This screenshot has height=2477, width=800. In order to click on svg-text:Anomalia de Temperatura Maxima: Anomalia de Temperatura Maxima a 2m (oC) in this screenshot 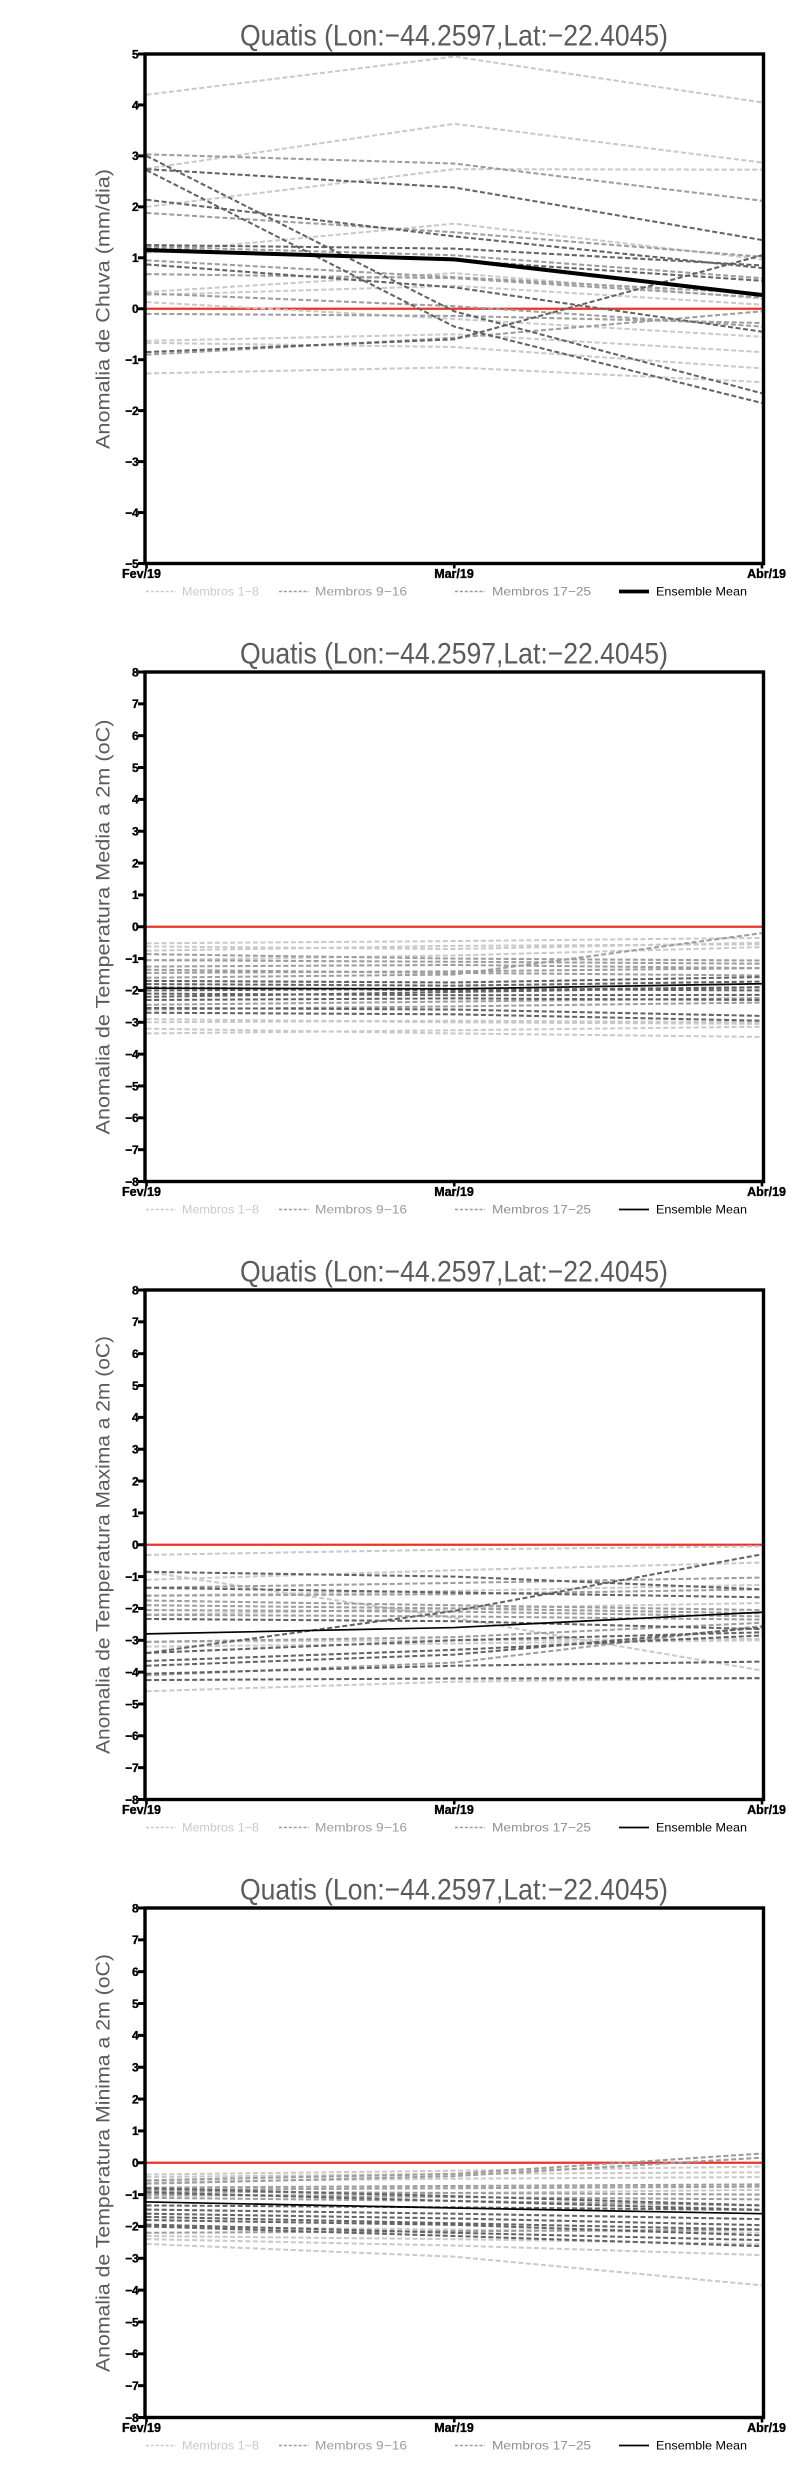, I will do `click(104, 1545)`.